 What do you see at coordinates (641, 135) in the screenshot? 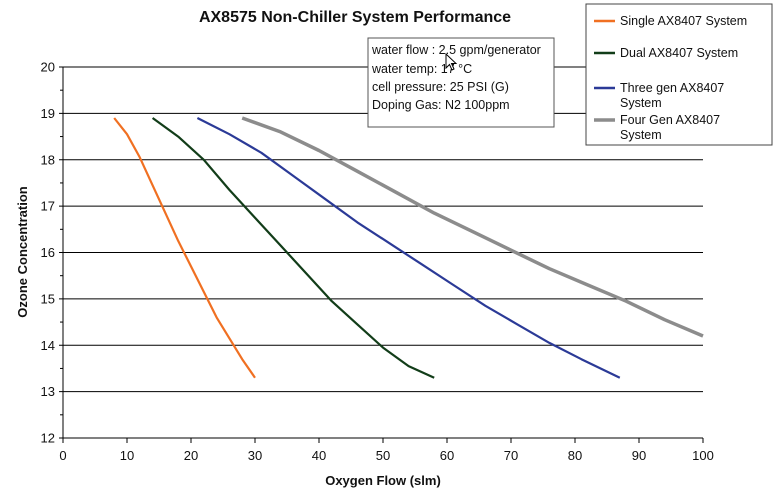
I see `legend-label-four-line-2: System` at bounding box center [641, 135].